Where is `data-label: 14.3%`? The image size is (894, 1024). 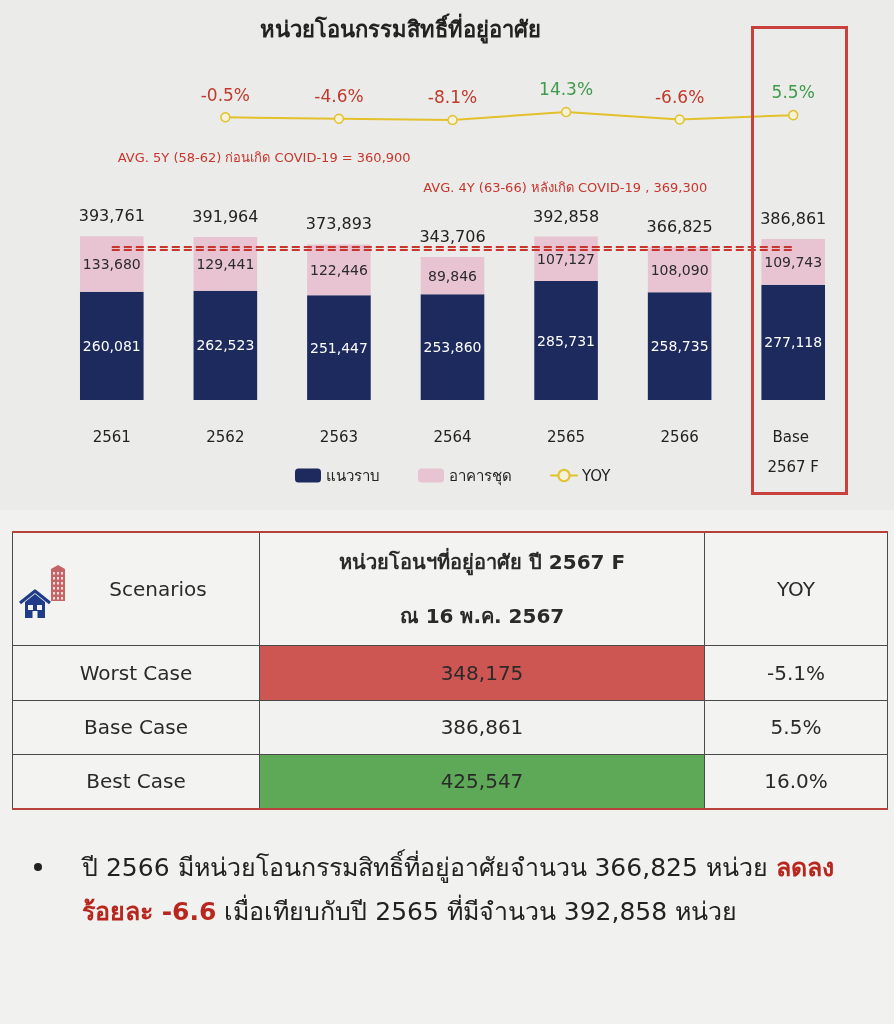 data-label: 14.3% is located at coordinates (566, 89).